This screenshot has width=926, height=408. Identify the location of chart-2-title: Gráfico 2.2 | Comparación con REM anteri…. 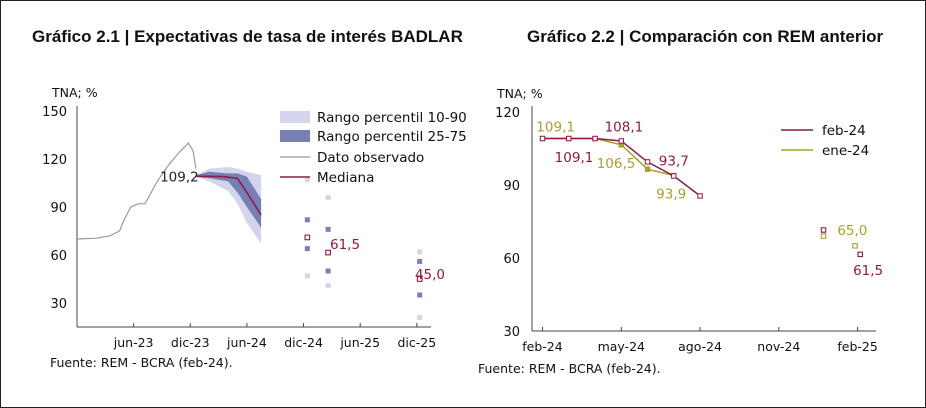
(705, 36).